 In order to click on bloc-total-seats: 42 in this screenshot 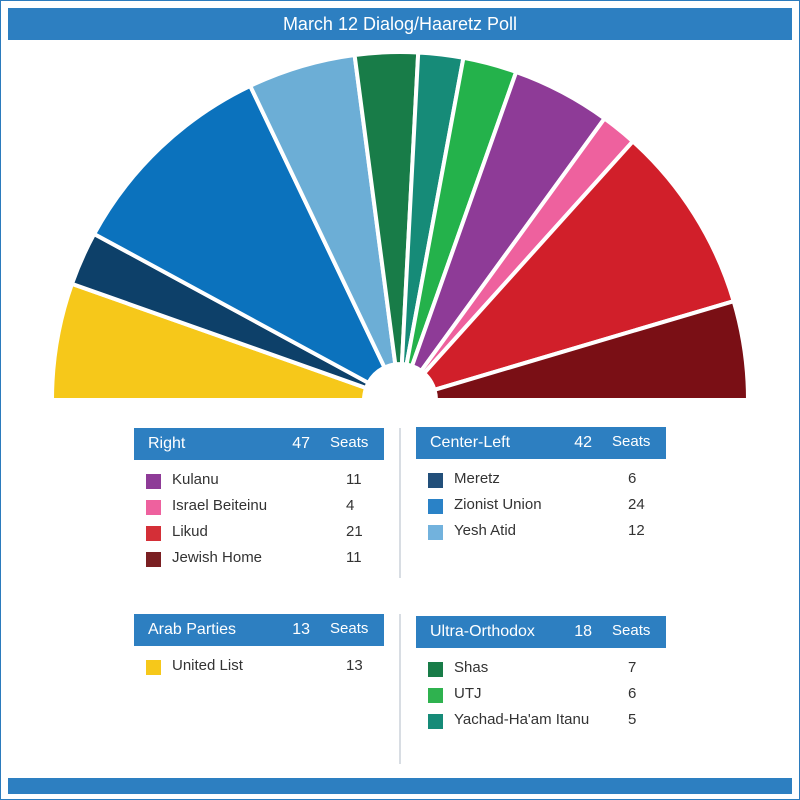, I will do `click(583, 442)`.